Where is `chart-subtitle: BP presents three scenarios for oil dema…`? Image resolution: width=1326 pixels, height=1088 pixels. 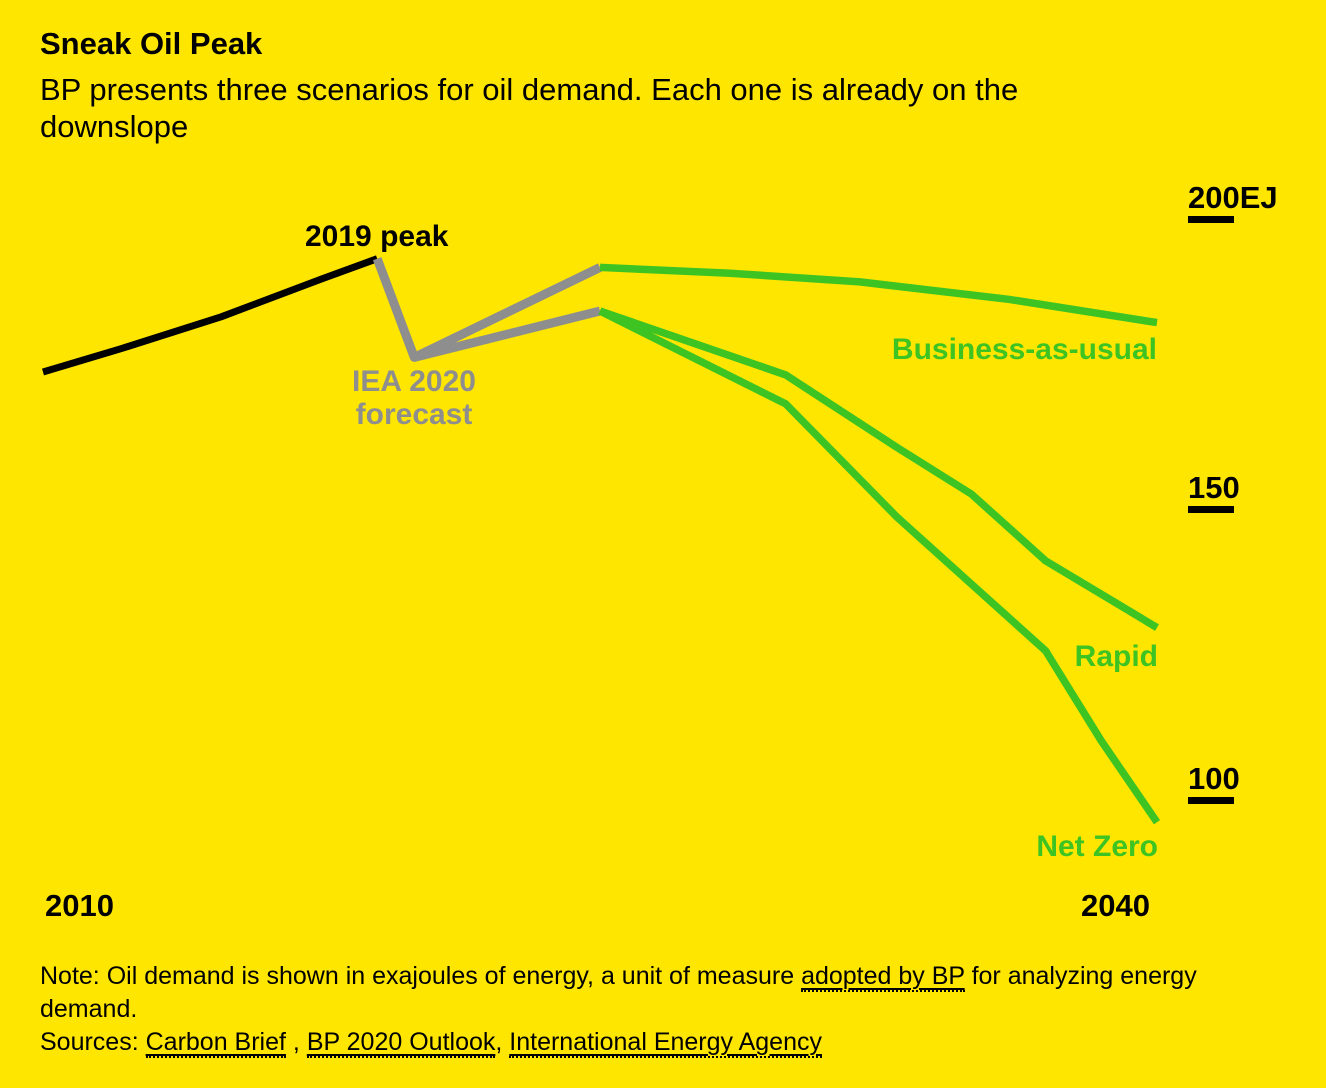 chart-subtitle: BP presents three scenarios for oil dema… is located at coordinates (529, 108).